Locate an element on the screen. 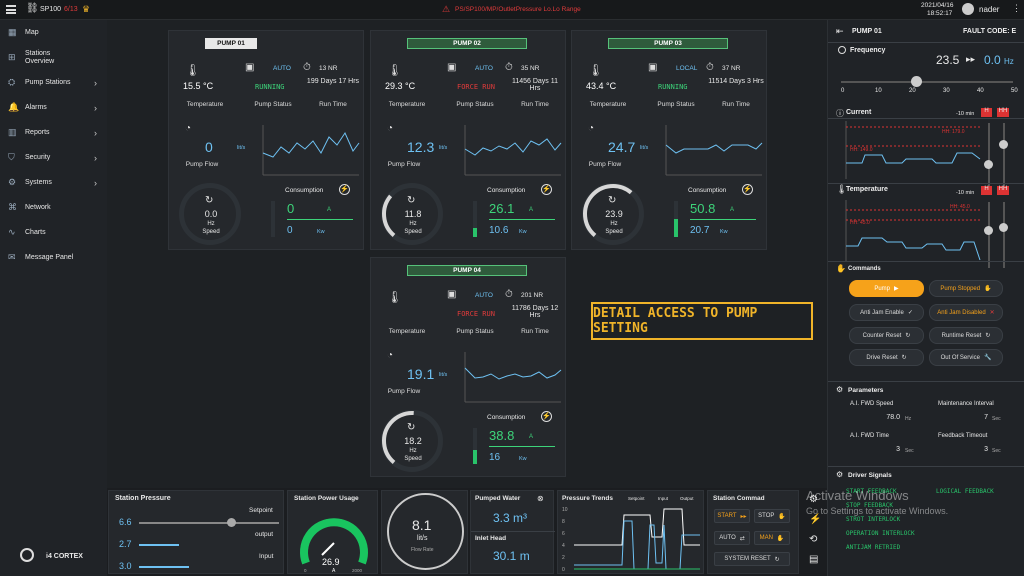 Image resolution: width=1024 pixels, height=576 pixels. anti-jam-enable-button: Anti Jam Enable ✓ is located at coordinates (886, 312).